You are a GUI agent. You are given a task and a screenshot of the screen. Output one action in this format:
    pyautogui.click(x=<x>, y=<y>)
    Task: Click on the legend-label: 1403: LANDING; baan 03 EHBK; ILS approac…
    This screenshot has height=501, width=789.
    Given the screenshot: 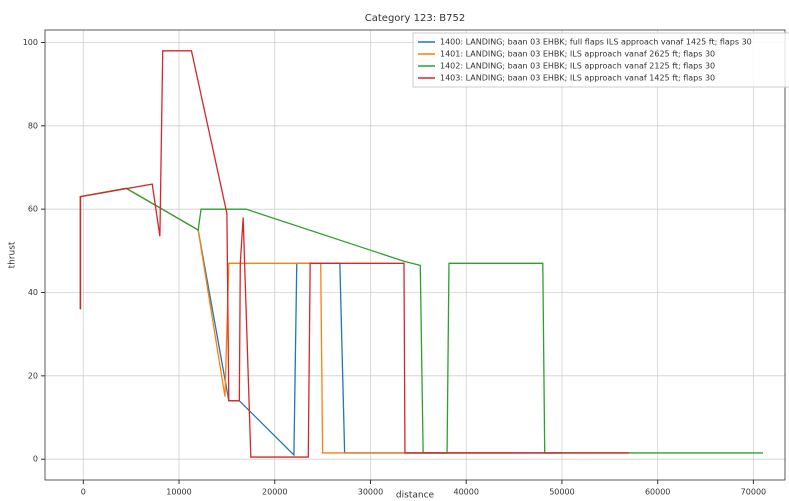 What is the action you would take?
    pyautogui.click(x=577, y=78)
    